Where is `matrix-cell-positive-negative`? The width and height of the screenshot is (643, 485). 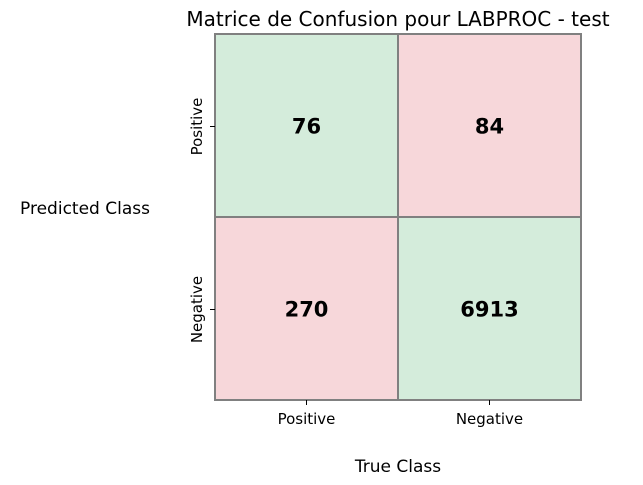 matrix-cell-positive-negative is located at coordinates (489, 125).